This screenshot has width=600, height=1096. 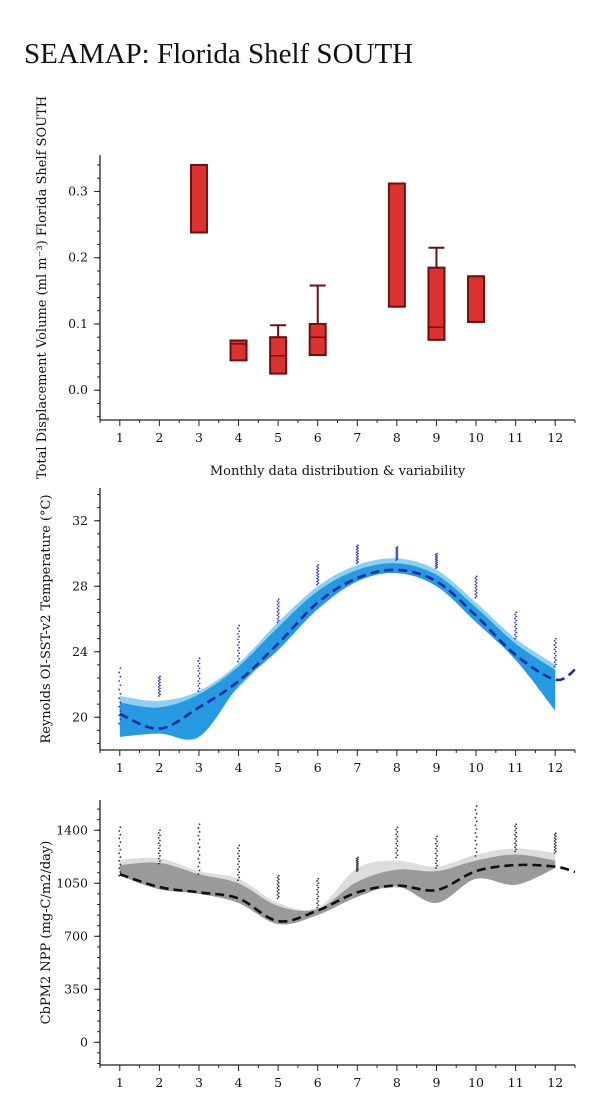 What do you see at coordinates (239, 1082) in the screenshot?
I see `x-tick-label: 4` at bounding box center [239, 1082].